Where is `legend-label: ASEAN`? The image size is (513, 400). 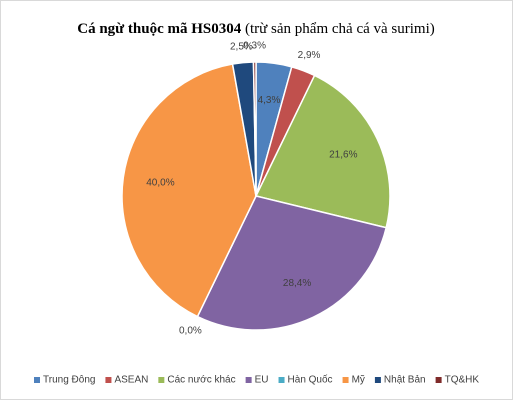 legend-label: ASEAN is located at coordinates (131, 380).